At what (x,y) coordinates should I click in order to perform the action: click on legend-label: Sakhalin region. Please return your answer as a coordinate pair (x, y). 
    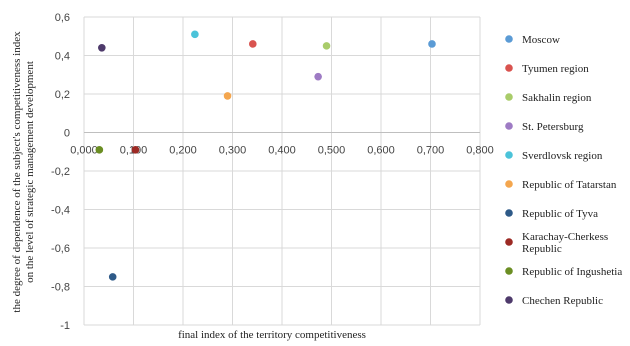
    Looking at the image, I should click on (557, 98).